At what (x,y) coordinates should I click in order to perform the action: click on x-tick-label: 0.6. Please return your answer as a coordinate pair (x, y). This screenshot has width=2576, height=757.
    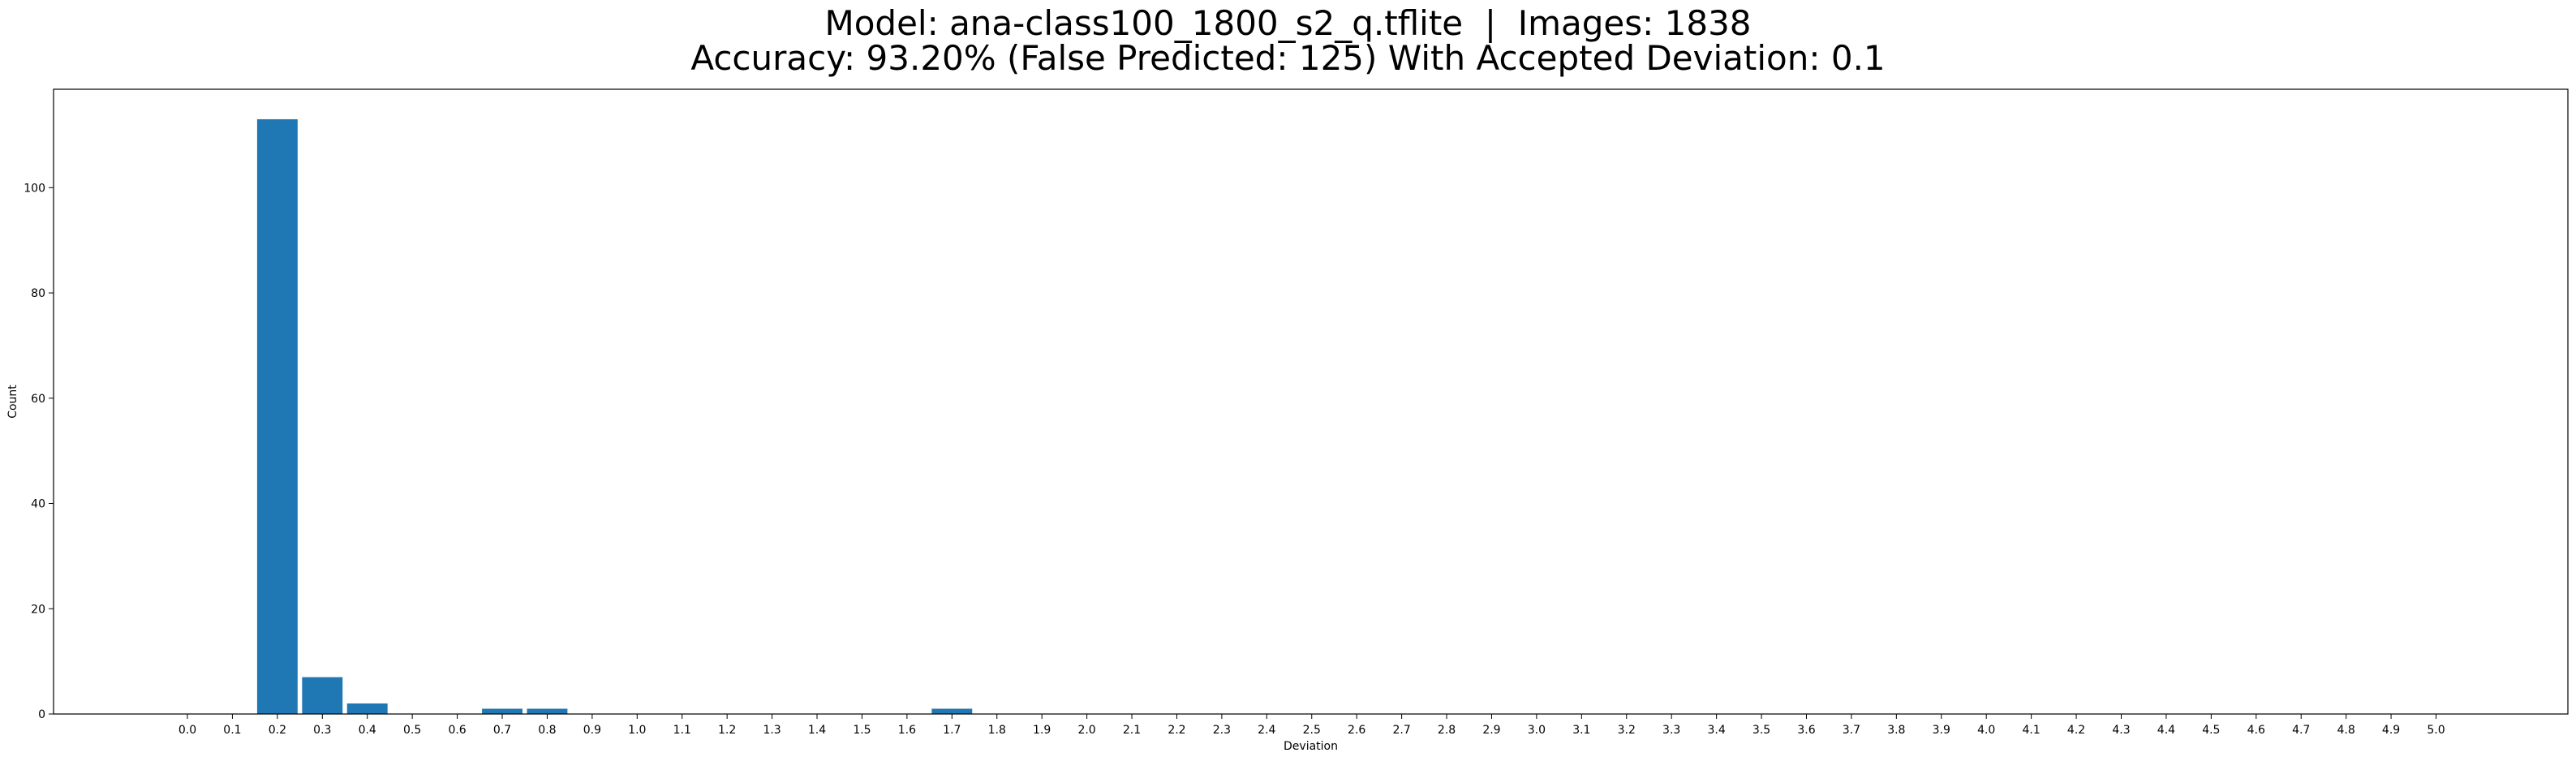
    Looking at the image, I should click on (457, 730).